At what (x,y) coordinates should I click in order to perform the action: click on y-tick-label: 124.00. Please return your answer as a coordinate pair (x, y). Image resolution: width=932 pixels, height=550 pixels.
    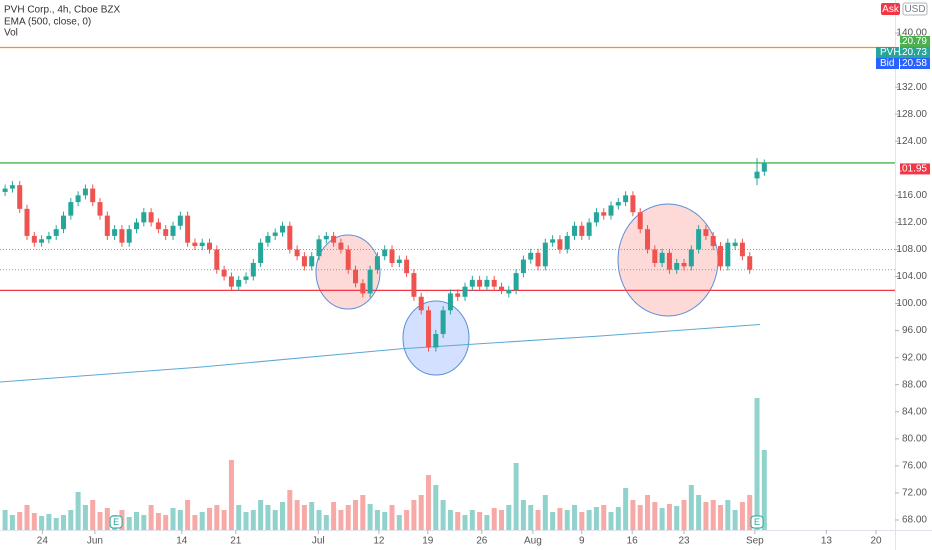
    Looking at the image, I should click on (911, 141).